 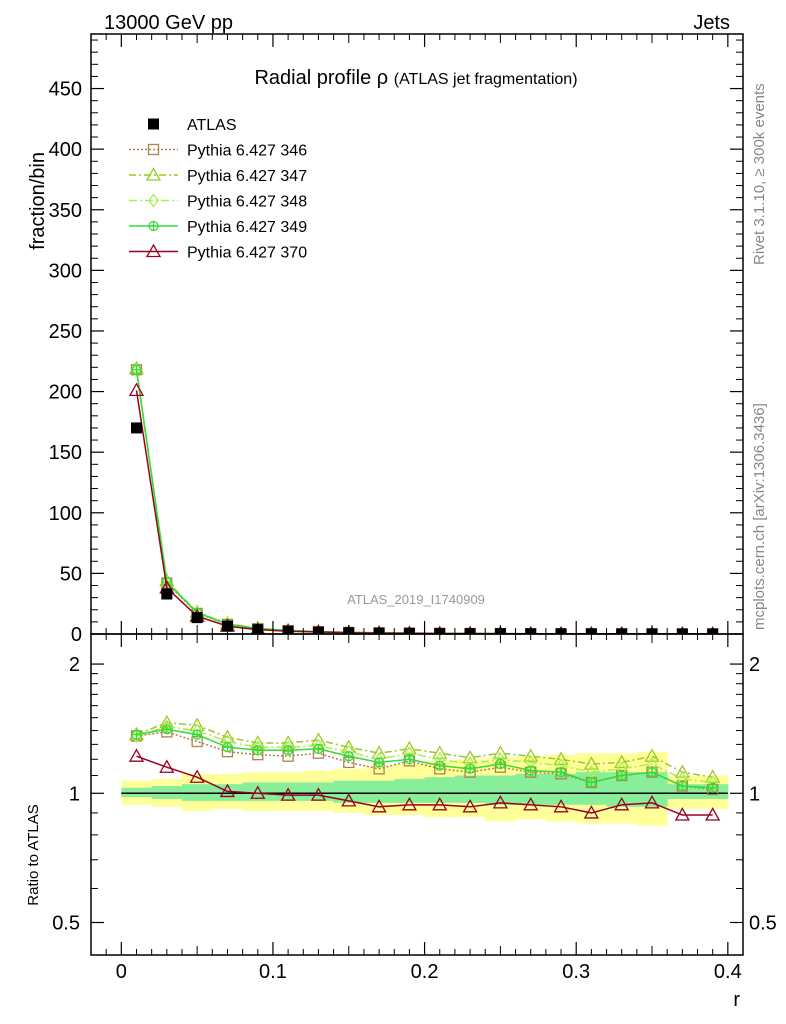 I want to click on legend-label: Pythia 6.427 370, so click(x=247, y=253).